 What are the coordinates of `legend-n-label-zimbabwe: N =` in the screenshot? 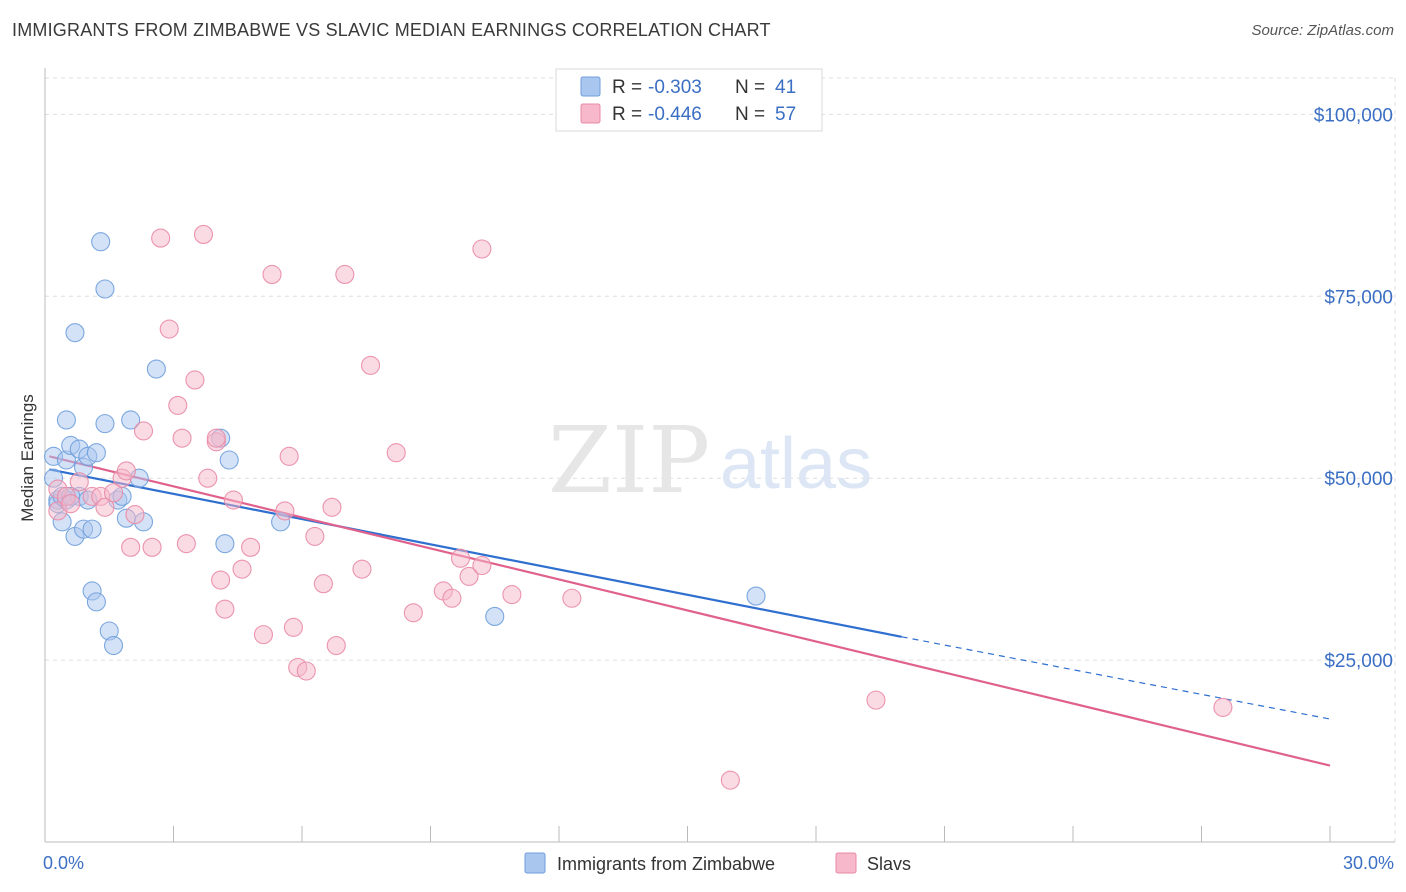 It's located at (750, 87).